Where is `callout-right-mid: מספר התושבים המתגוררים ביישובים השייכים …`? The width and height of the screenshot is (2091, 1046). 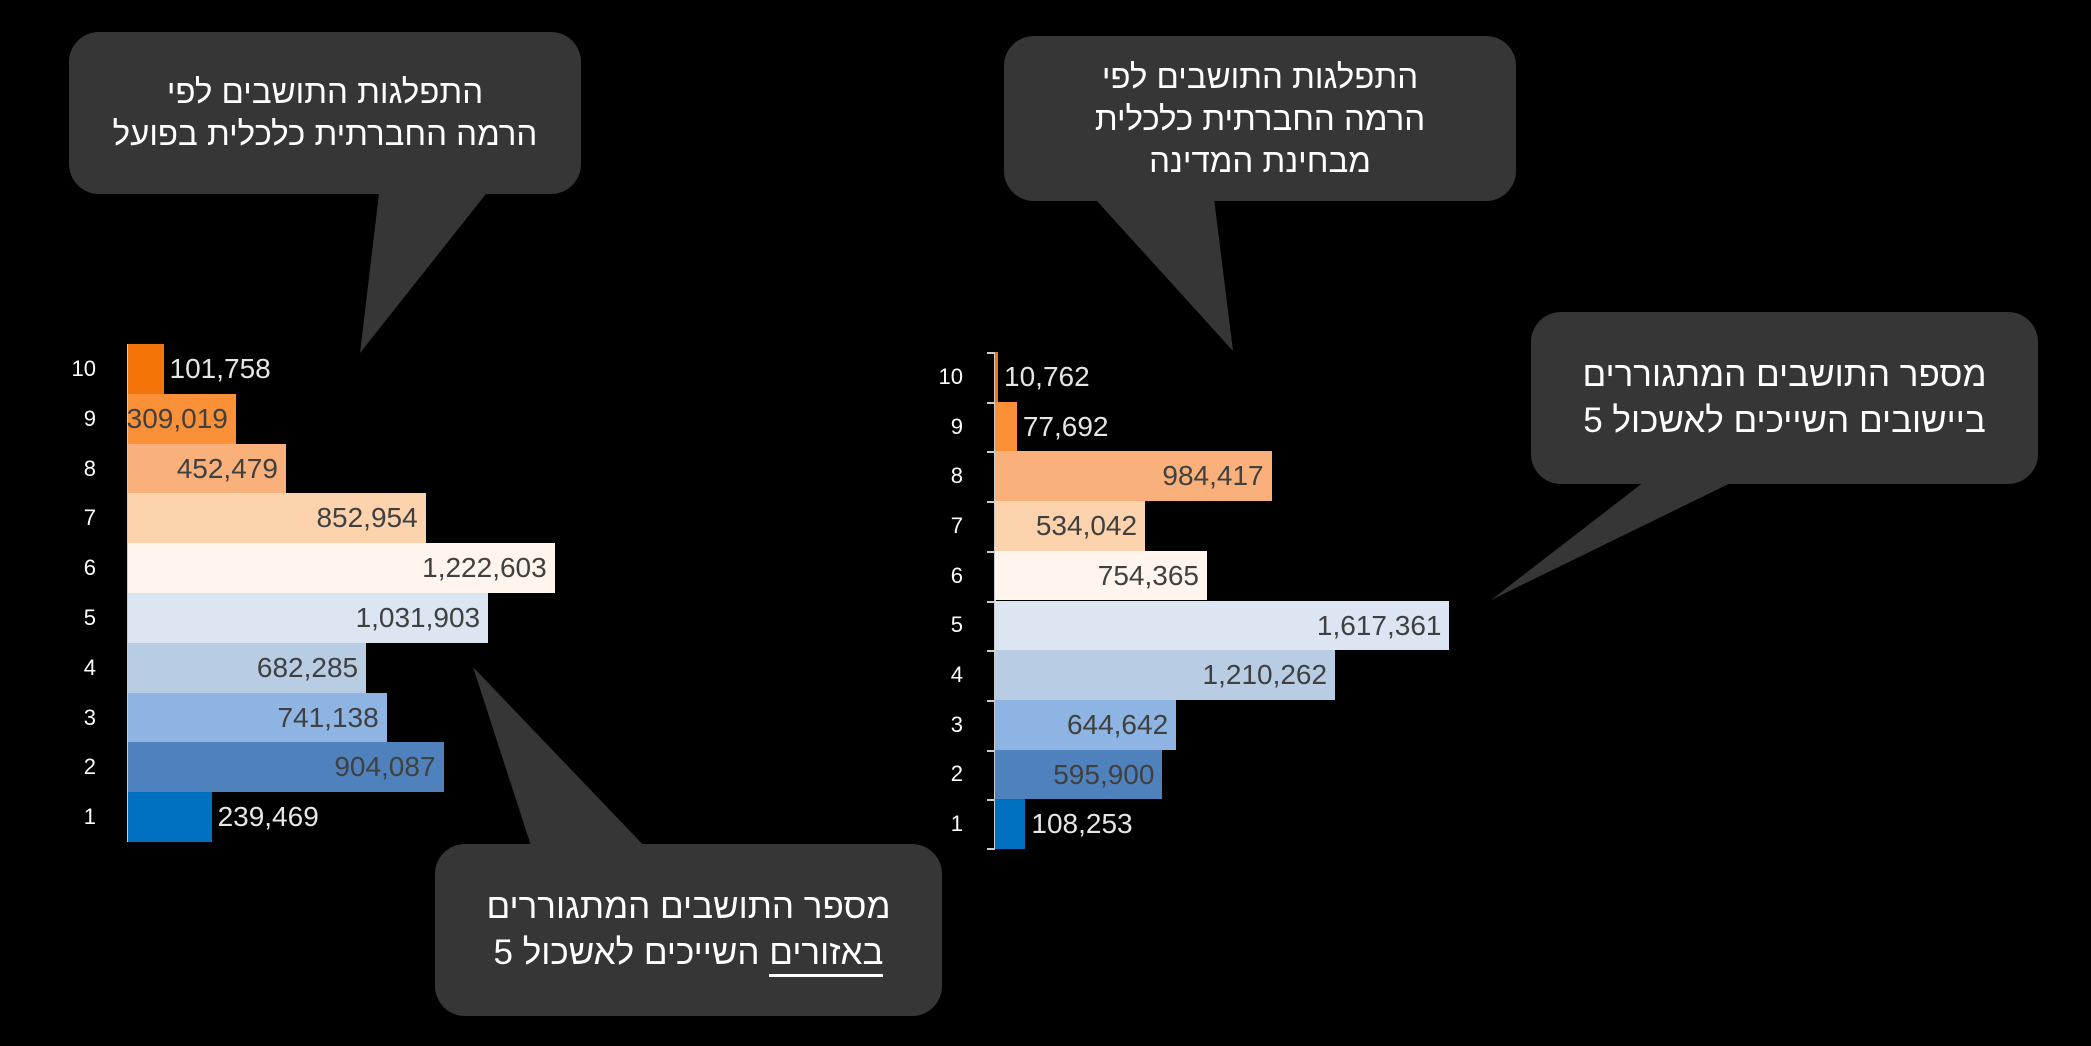 callout-right-mid: מספר התושבים המתגוררים ביישובים השייכים … is located at coordinates (1784, 398).